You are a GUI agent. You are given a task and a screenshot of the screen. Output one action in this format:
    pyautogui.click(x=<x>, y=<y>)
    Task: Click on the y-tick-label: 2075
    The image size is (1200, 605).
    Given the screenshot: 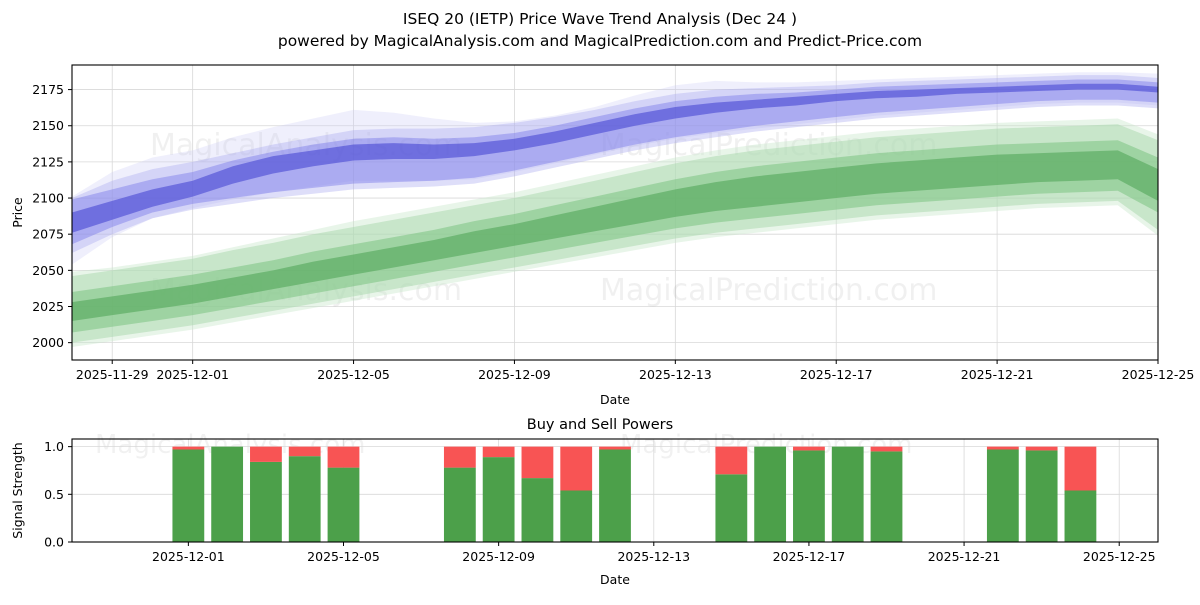 What is the action you would take?
    pyautogui.click(x=48, y=234)
    